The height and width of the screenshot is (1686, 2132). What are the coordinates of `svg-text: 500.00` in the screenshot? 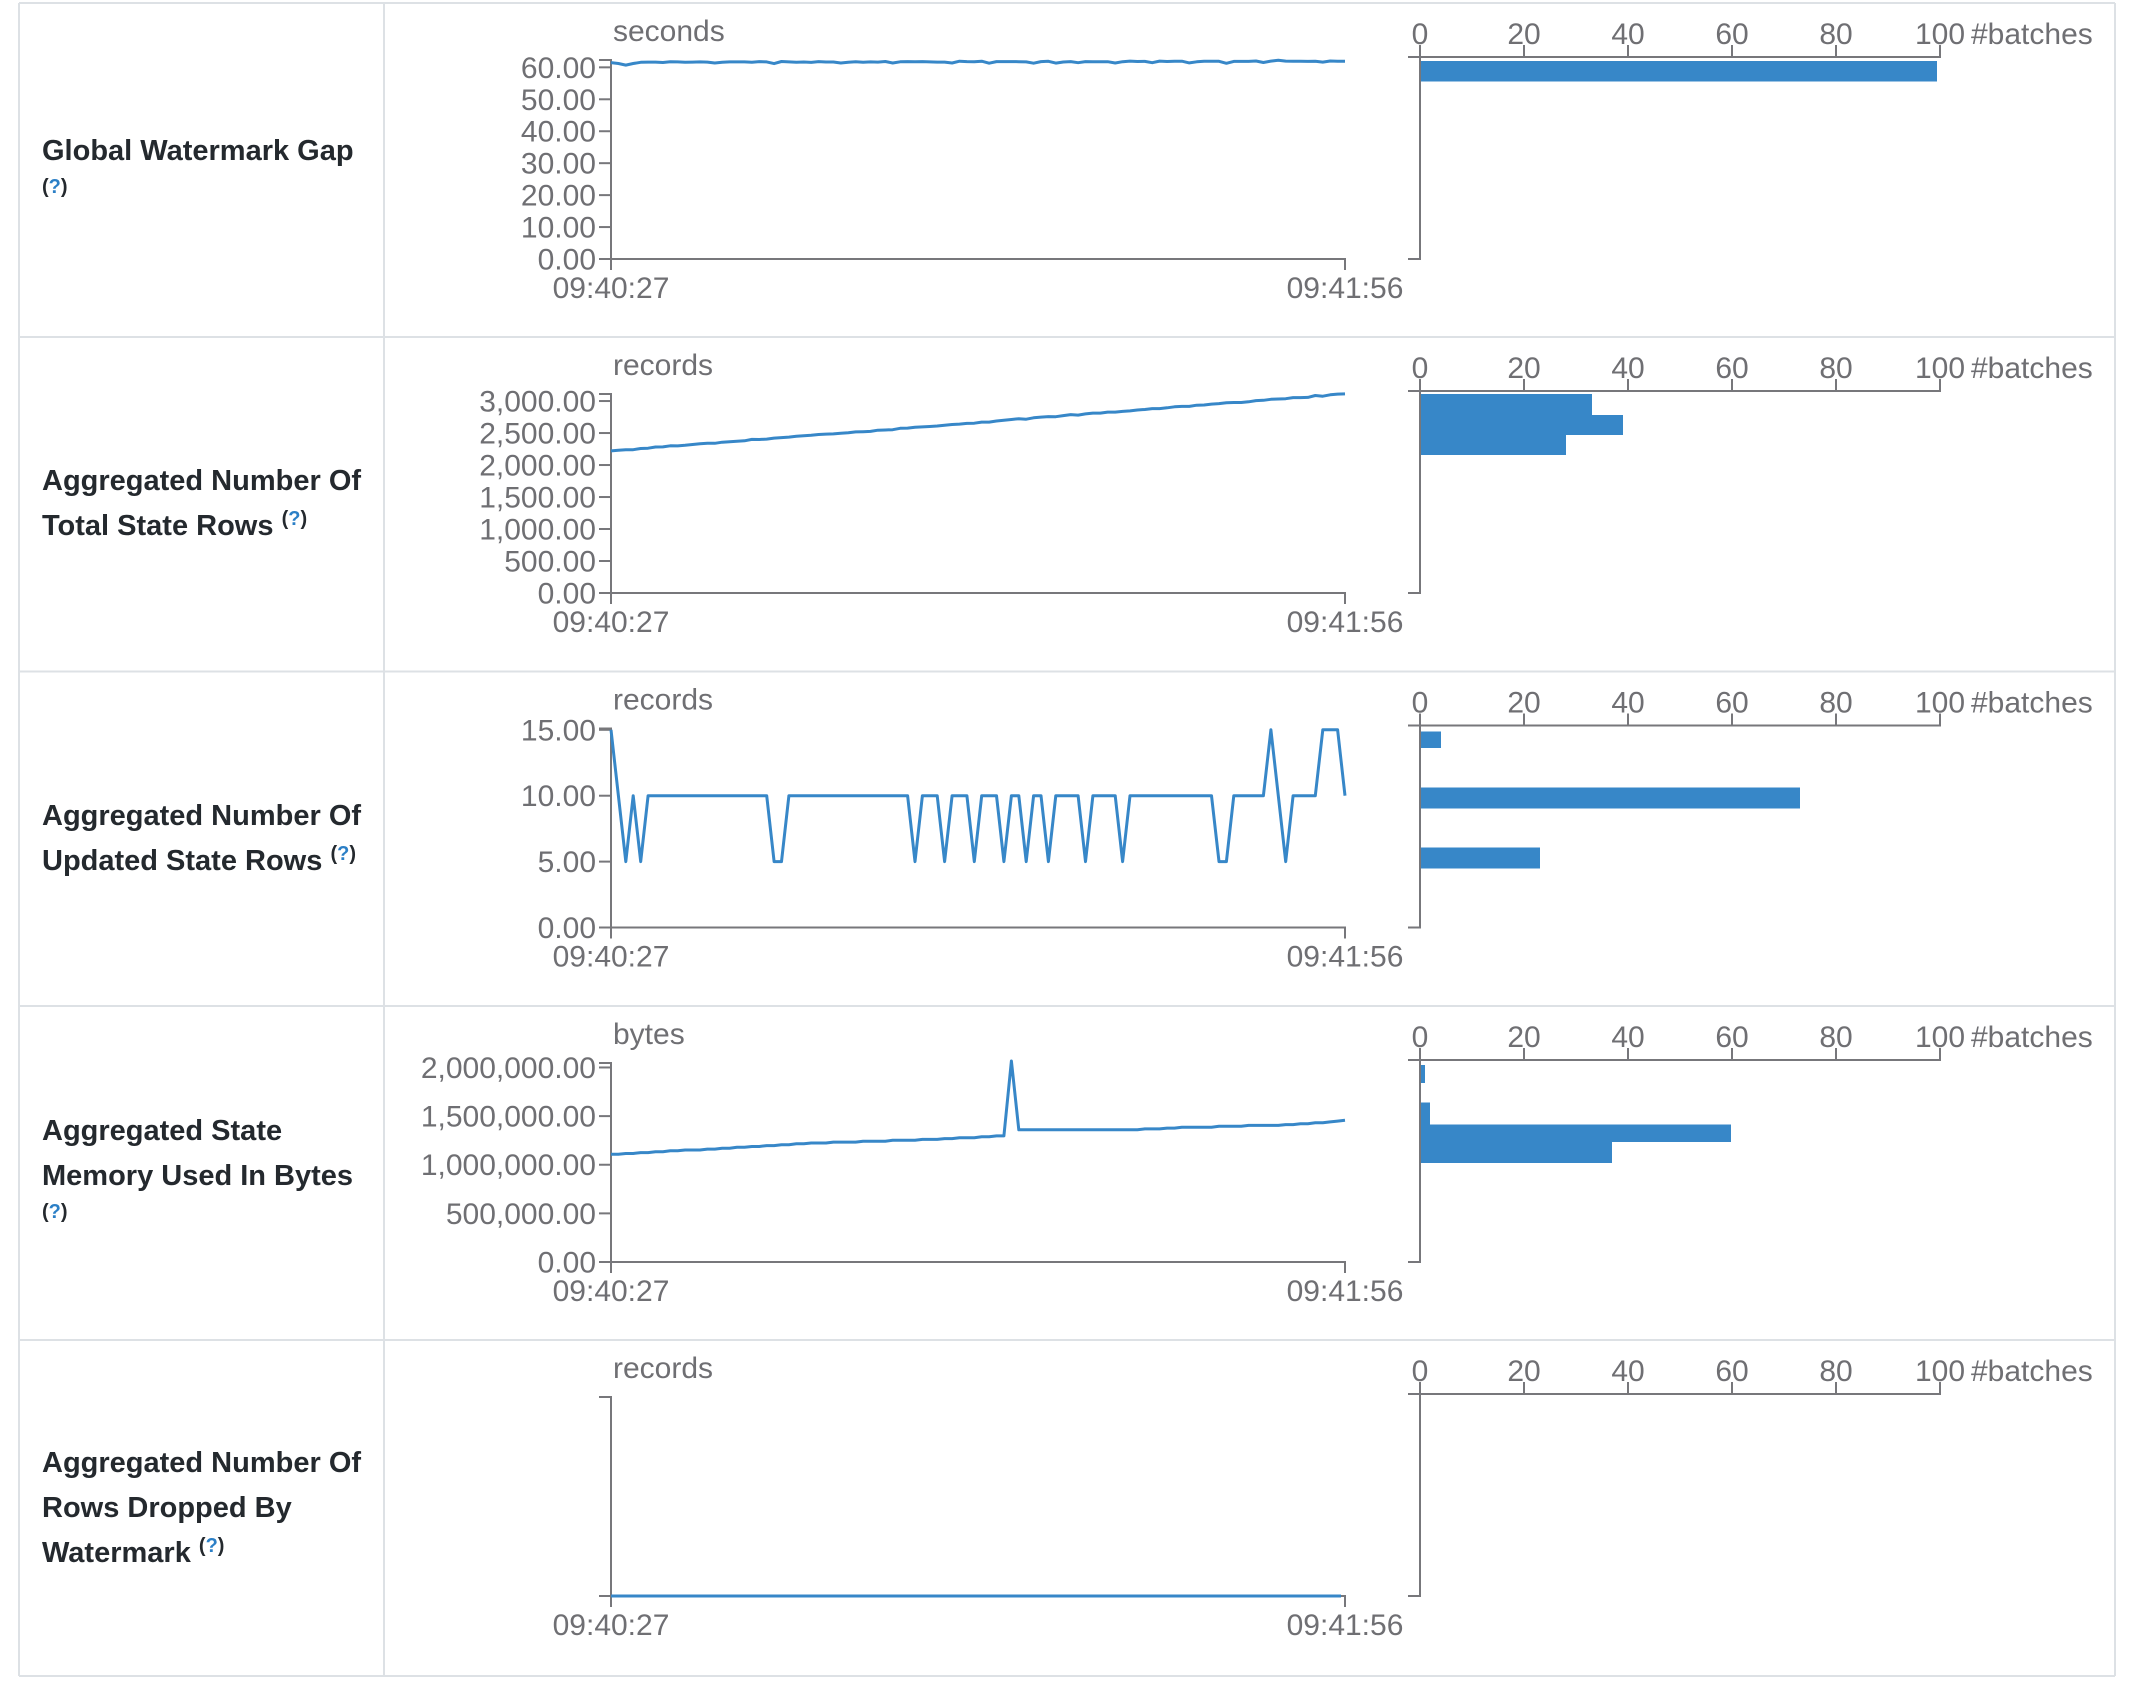 It's located at (550, 562).